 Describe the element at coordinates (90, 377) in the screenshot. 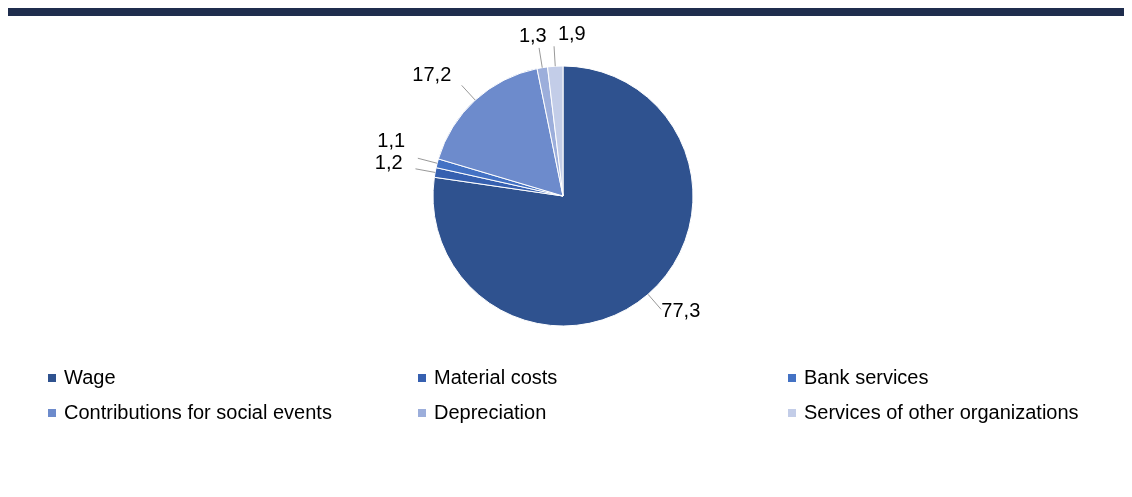

I see `legend-label: Wage` at that location.